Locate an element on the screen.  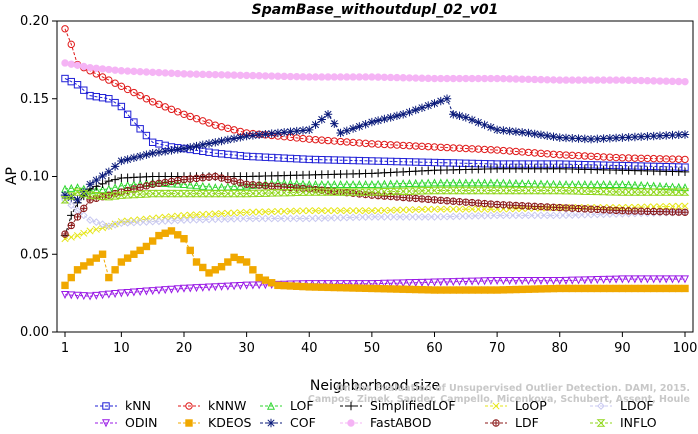
x-tick-label: 30 is located at coordinates (246, 348).